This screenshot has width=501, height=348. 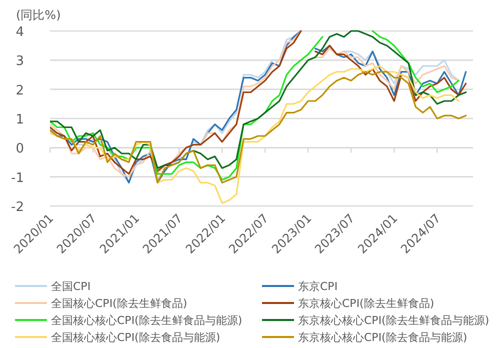 What do you see at coordinates (383, 337) in the screenshot?
I see `legend-label: 东京核心核心CPI(除去食品与能源)` at bounding box center [383, 337].